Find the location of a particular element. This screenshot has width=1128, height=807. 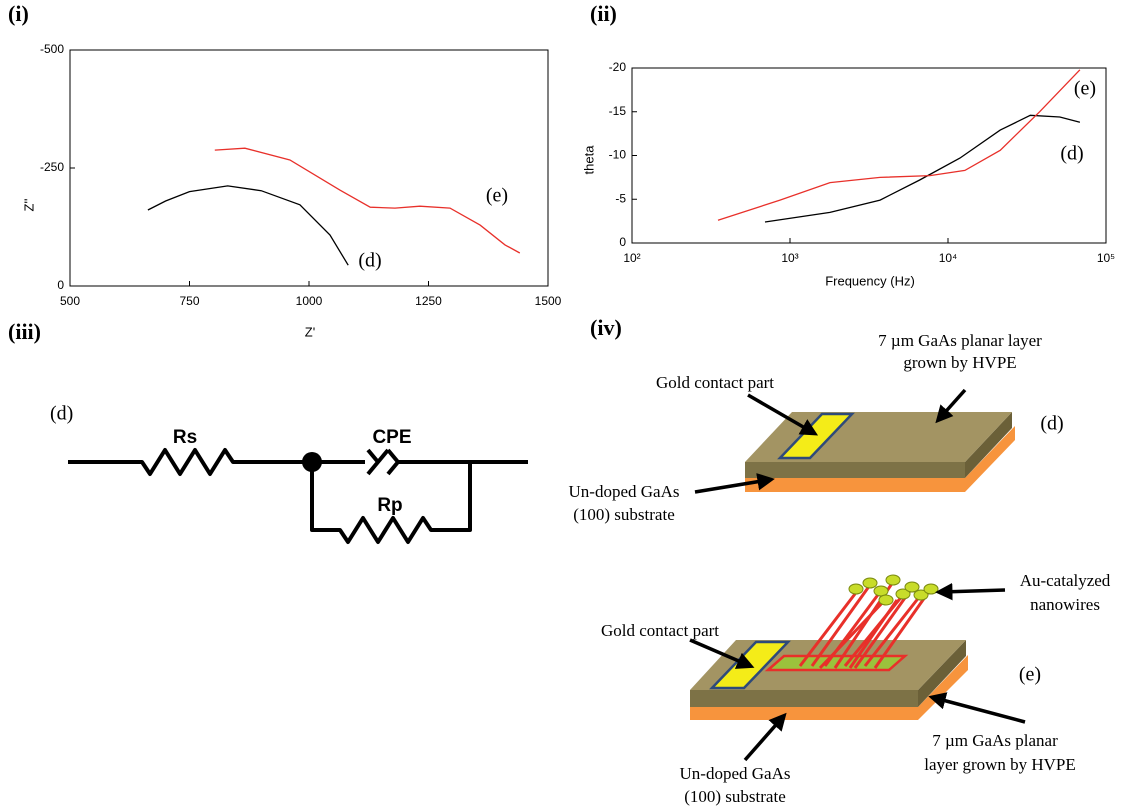

x-tick-label: 1500 is located at coordinates (548, 301).